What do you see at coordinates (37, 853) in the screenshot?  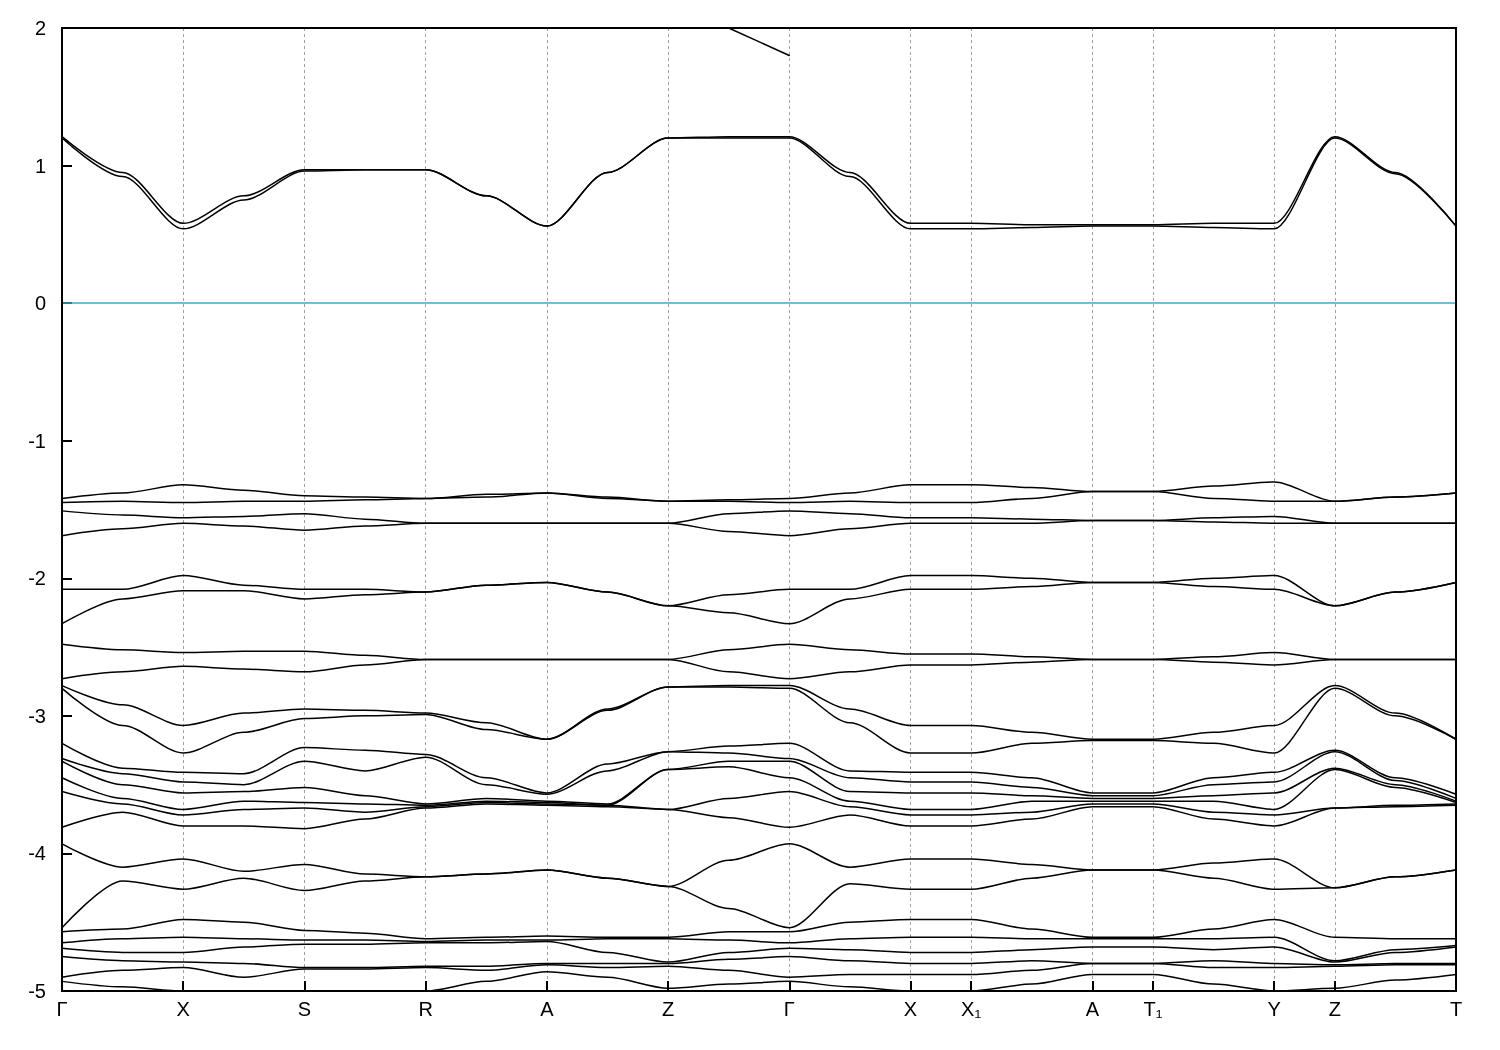 I see `y-tick-label: -4` at bounding box center [37, 853].